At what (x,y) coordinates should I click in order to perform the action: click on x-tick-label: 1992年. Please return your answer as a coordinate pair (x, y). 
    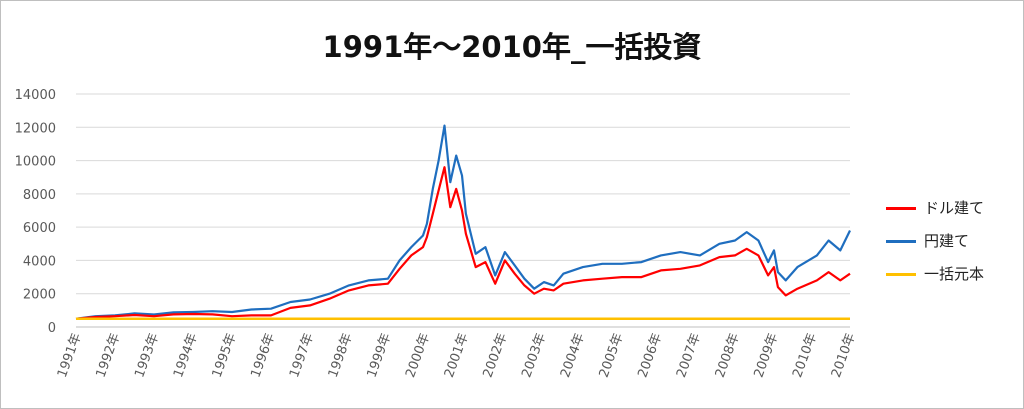
    Looking at the image, I should click on (109, 355).